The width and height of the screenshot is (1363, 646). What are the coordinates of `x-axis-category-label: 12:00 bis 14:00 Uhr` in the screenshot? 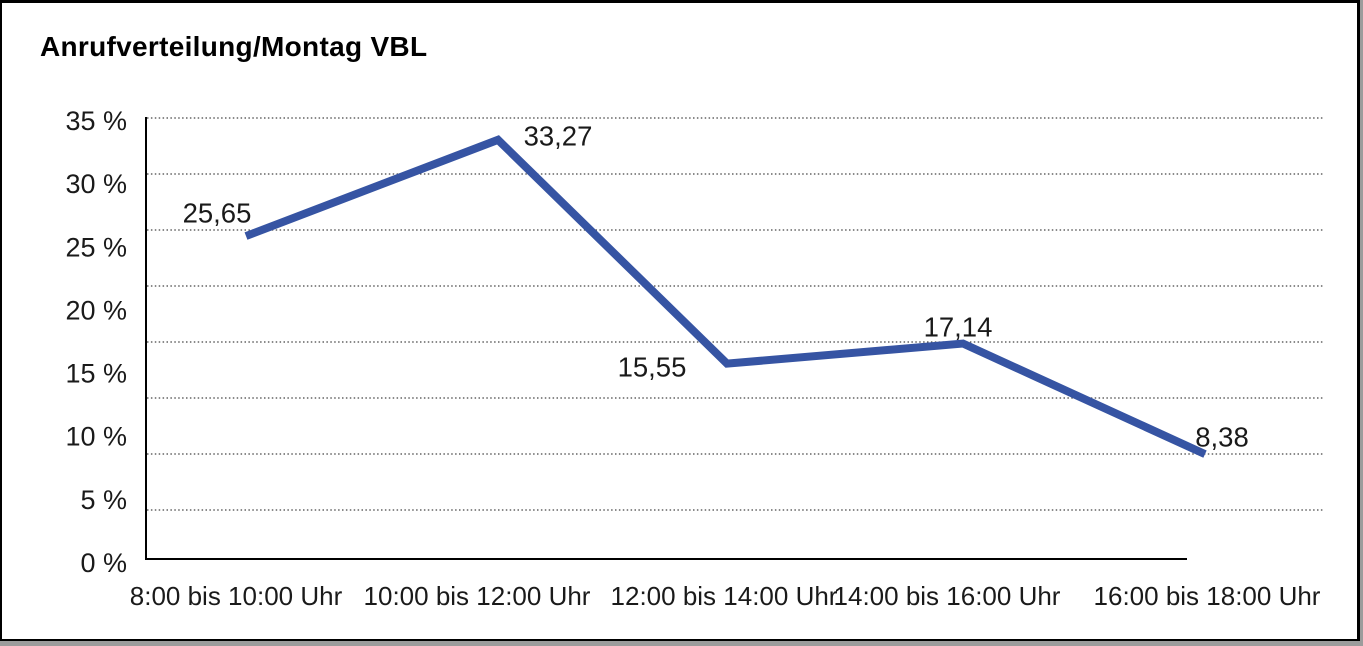 It's located at (724, 596).